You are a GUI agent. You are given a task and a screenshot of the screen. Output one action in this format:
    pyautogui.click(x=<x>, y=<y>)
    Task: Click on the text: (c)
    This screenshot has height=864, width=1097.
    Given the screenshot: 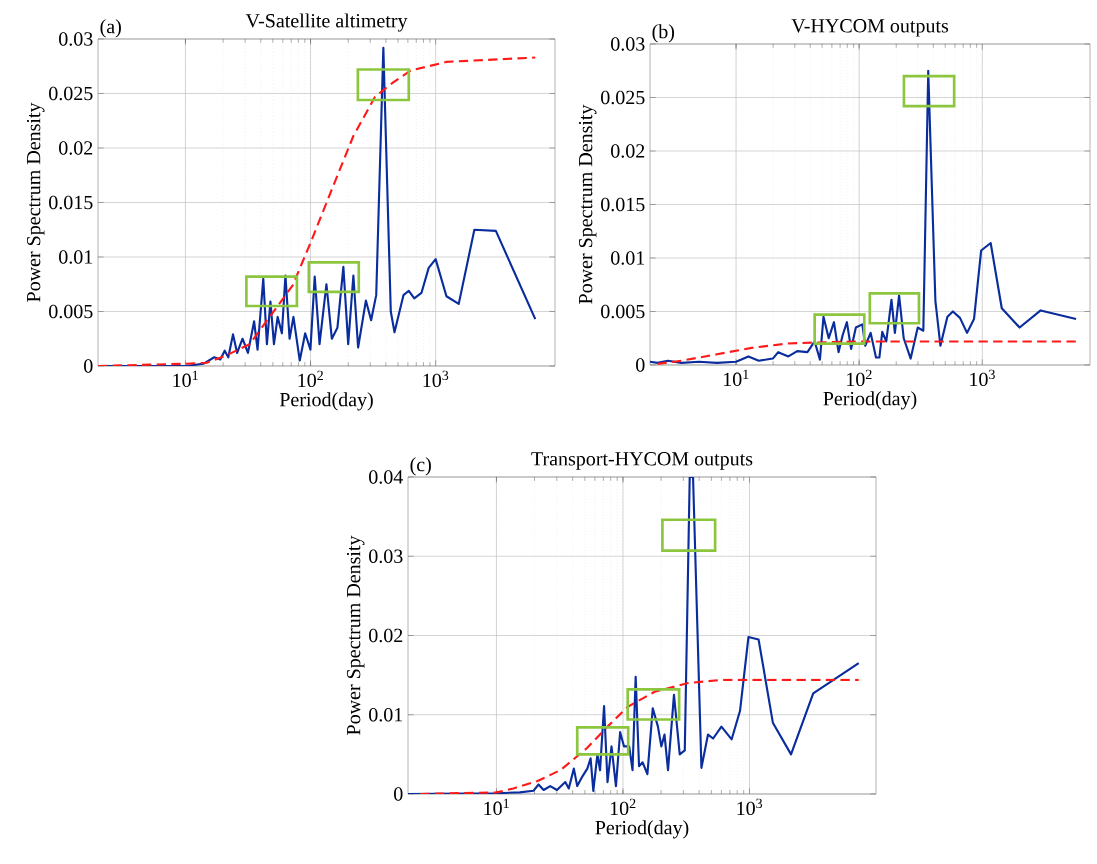 What is the action you would take?
    pyautogui.click(x=420, y=466)
    